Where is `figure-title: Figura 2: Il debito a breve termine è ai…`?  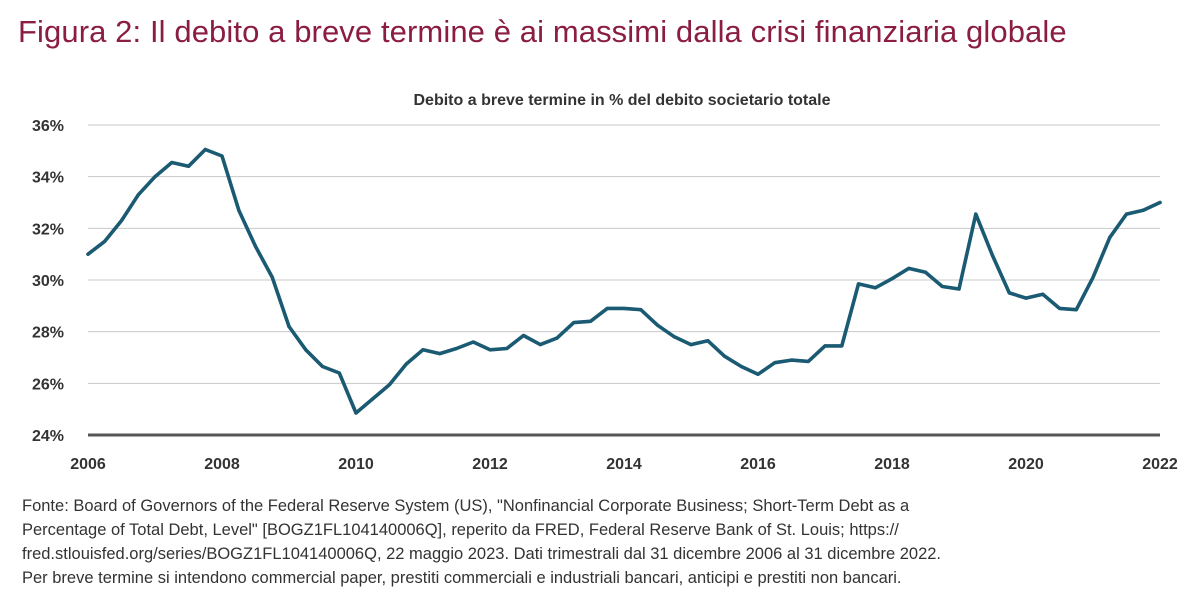
figure-title: Figura 2: Il debito a breve termine è ai… is located at coordinates (542, 31).